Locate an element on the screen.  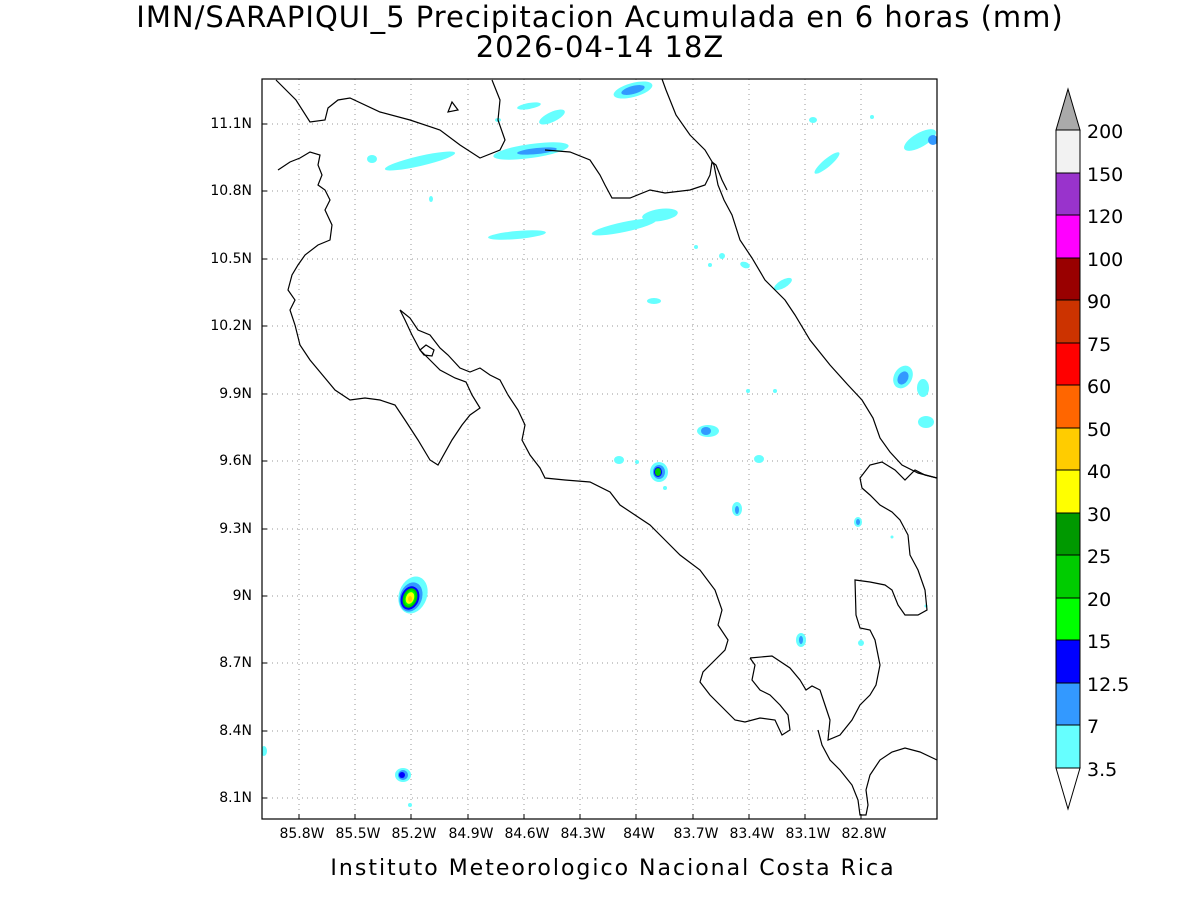
island-north is located at coordinates (453, 106).